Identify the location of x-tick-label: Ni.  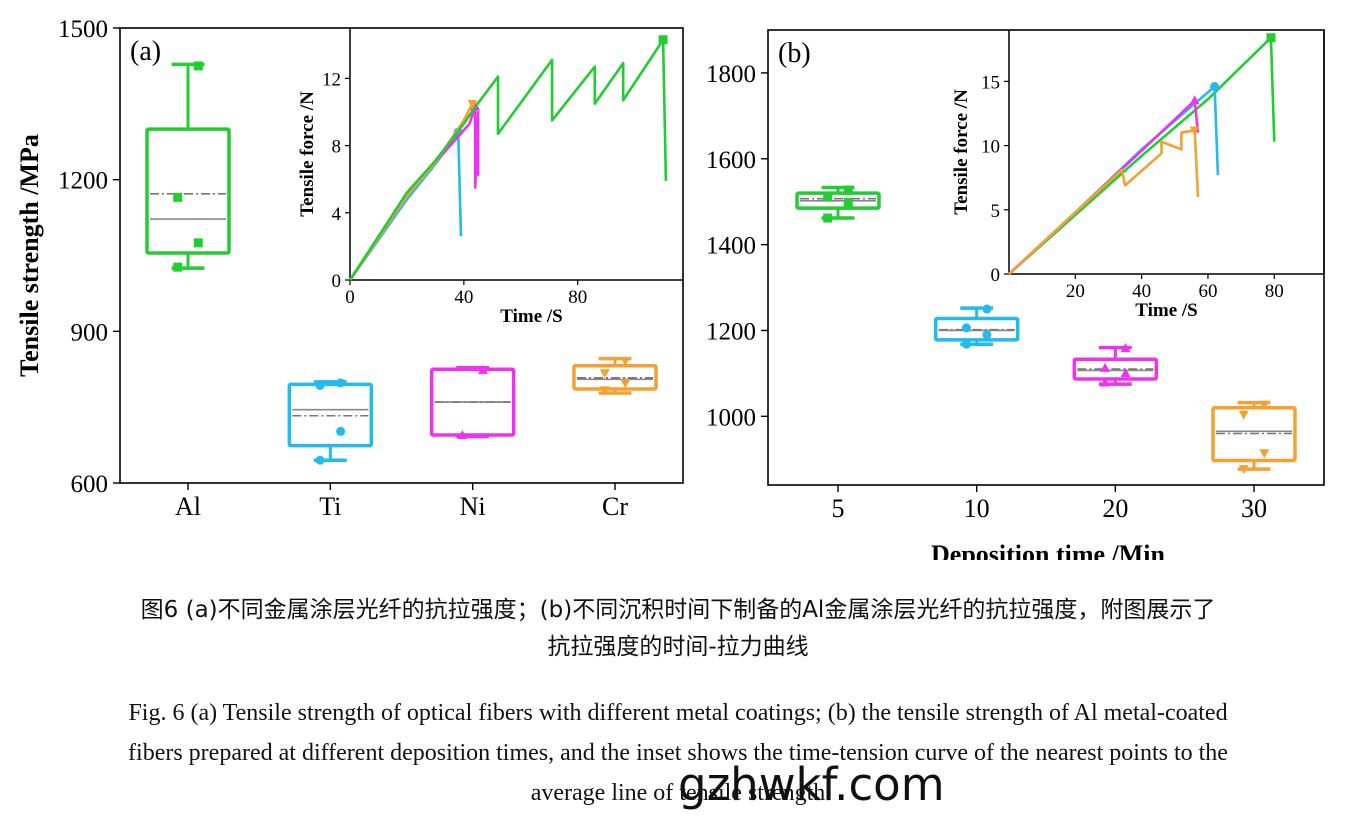
(473, 506).